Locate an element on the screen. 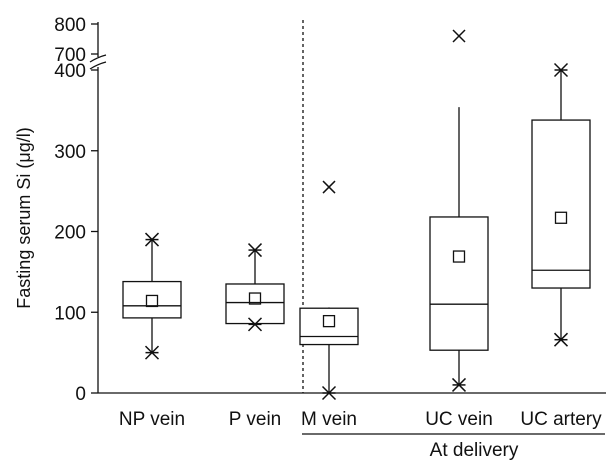  box-np-vein is located at coordinates (152, 296).